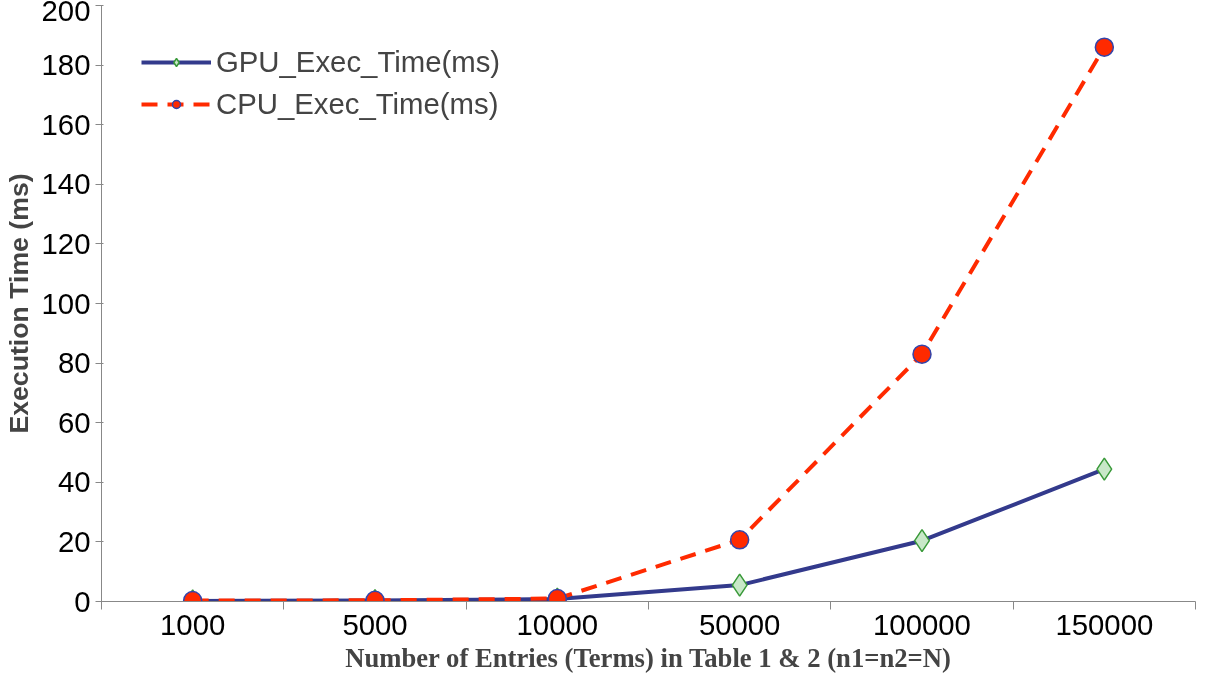 The height and width of the screenshot is (682, 1212). What do you see at coordinates (66, 184) in the screenshot?
I see `y-tick-label: 140` at bounding box center [66, 184].